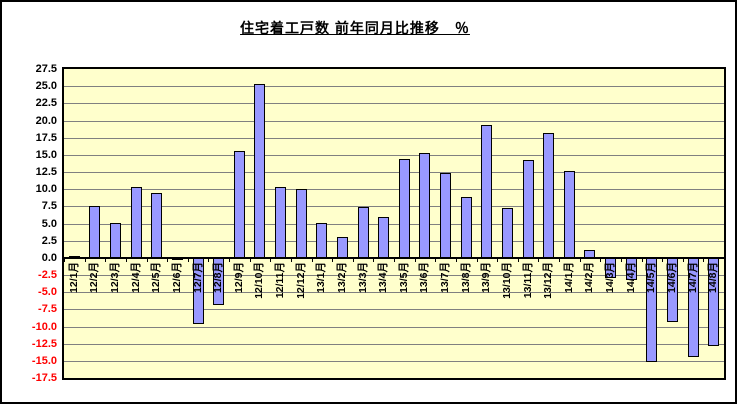 This screenshot has height=404, width=737. What do you see at coordinates (569, 214) in the screenshot?
I see `bar-14/1月` at bounding box center [569, 214].